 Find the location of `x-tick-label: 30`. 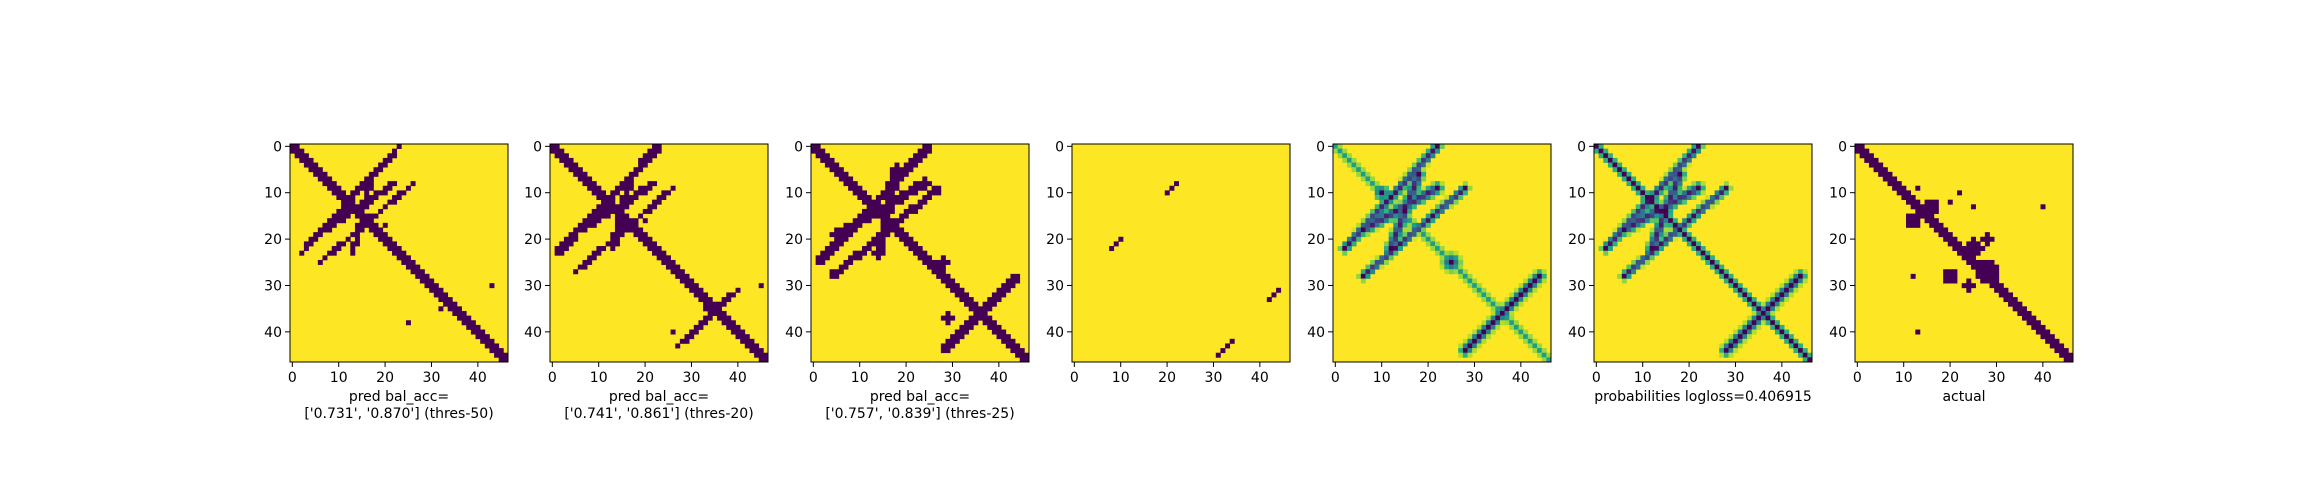

x-tick-label: 30 is located at coordinates (1736, 378).